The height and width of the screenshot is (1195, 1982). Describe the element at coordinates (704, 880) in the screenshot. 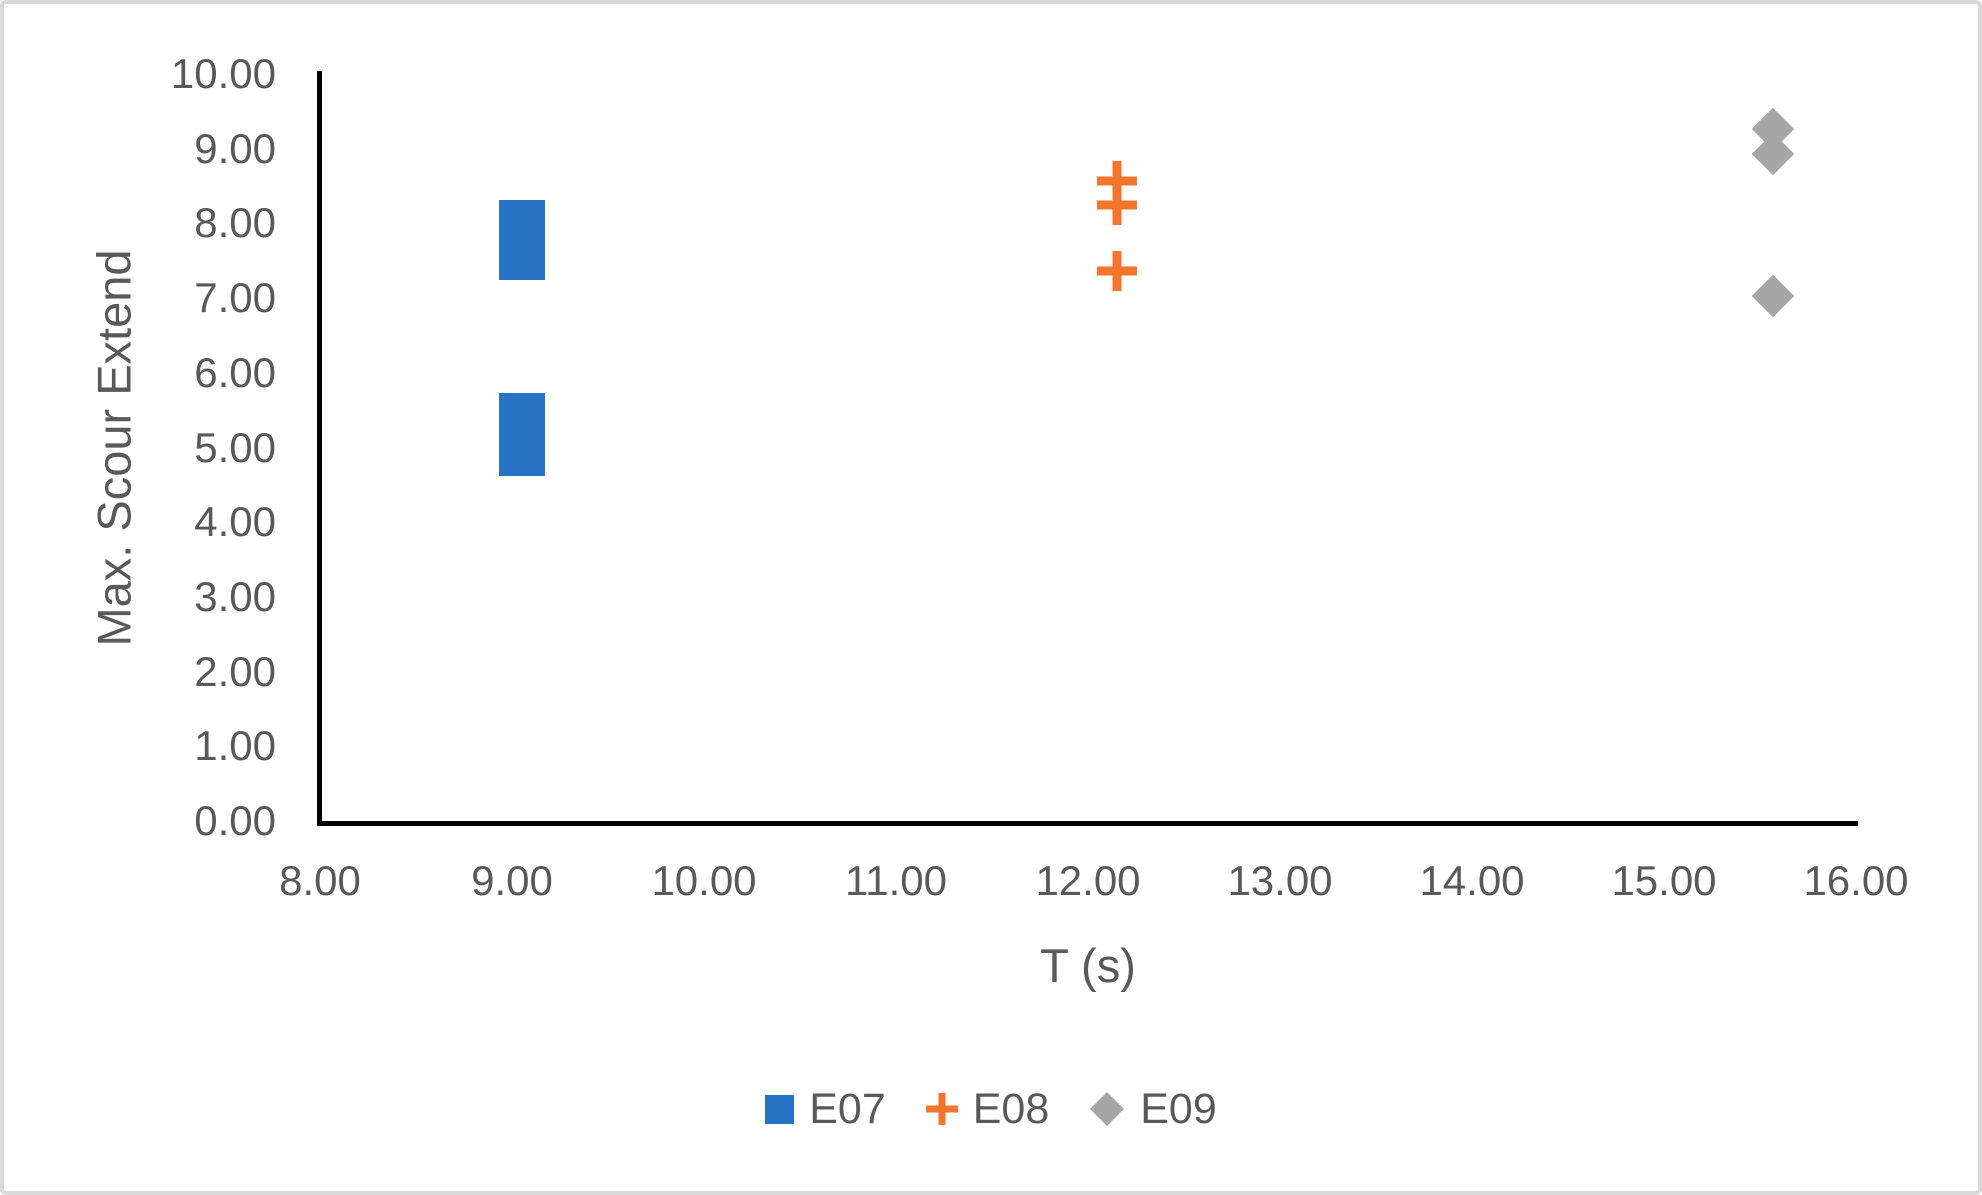

I see `x-tick-label: 10.00` at that location.